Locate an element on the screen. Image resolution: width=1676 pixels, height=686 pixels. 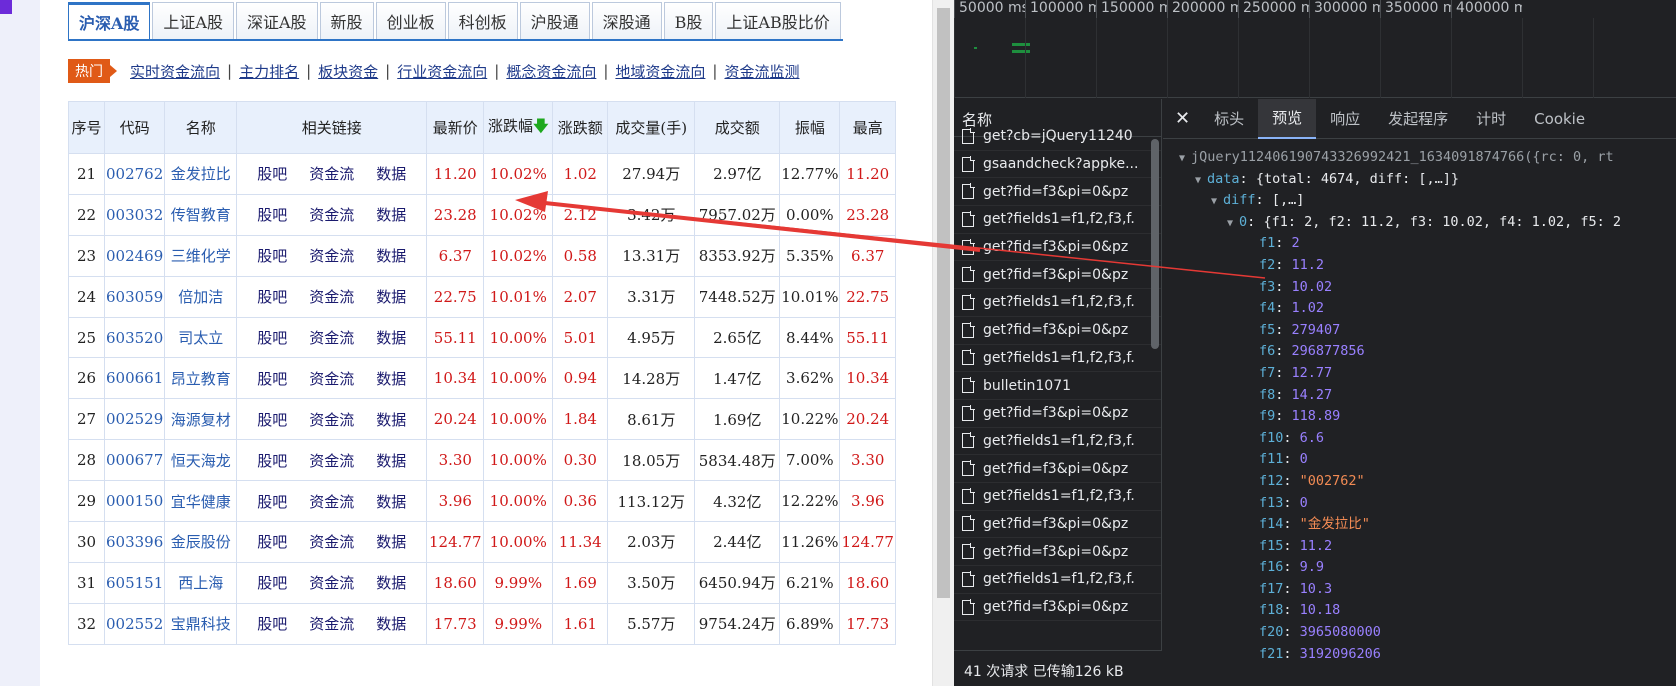
column-header: 最高 is located at coordinates (867, 127).